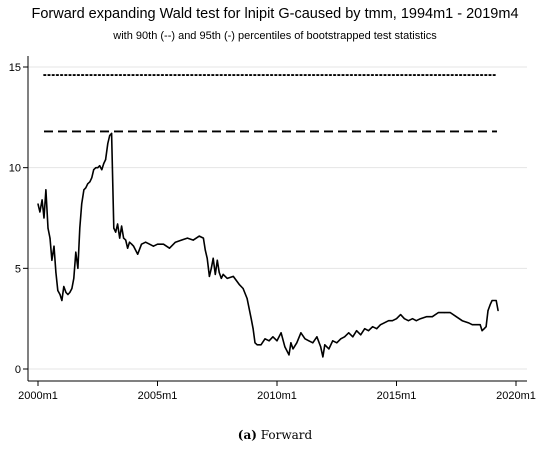 The image size is (550, 458). What do you see at coordinates (286, 435) in the screenshot?
I see `caption-text: Forward` at bounding box center [286, 435].